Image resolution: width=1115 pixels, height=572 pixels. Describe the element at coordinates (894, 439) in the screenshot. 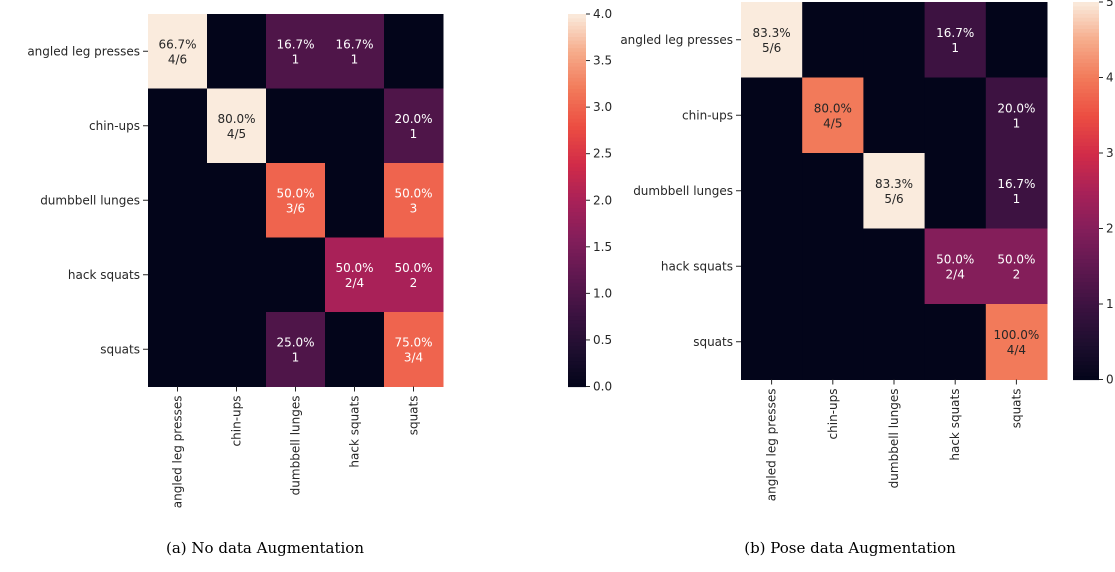

I see `x-tick-label: dumbbell lunges` at that location.